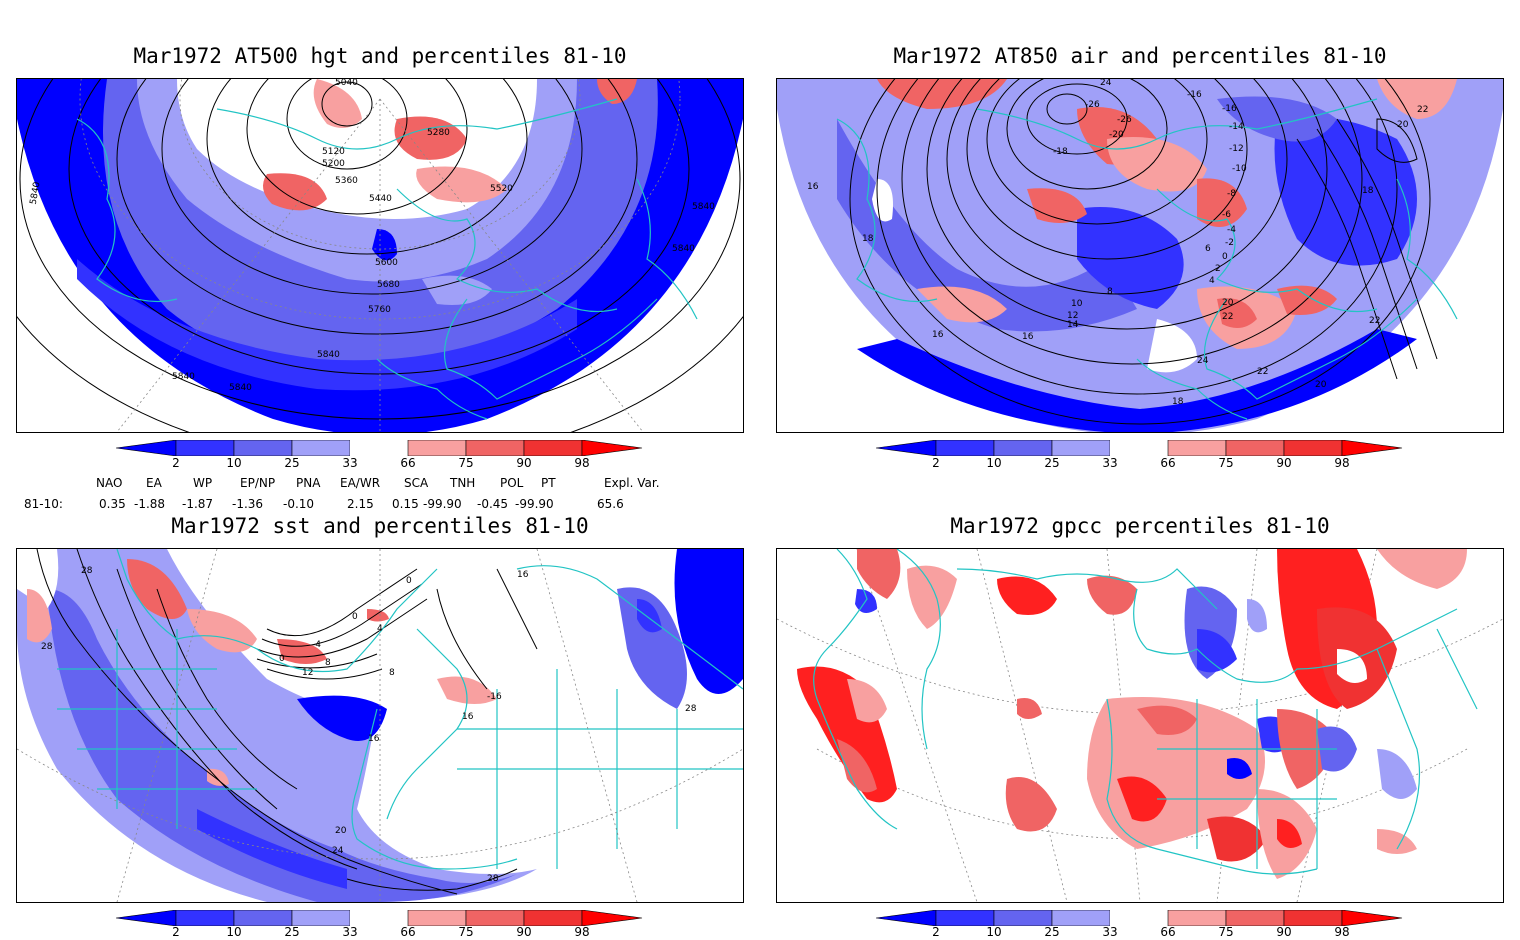  Describe the element at coordinates (1077, 304) in the screenshot. I see `contour-label: 10` at that location.